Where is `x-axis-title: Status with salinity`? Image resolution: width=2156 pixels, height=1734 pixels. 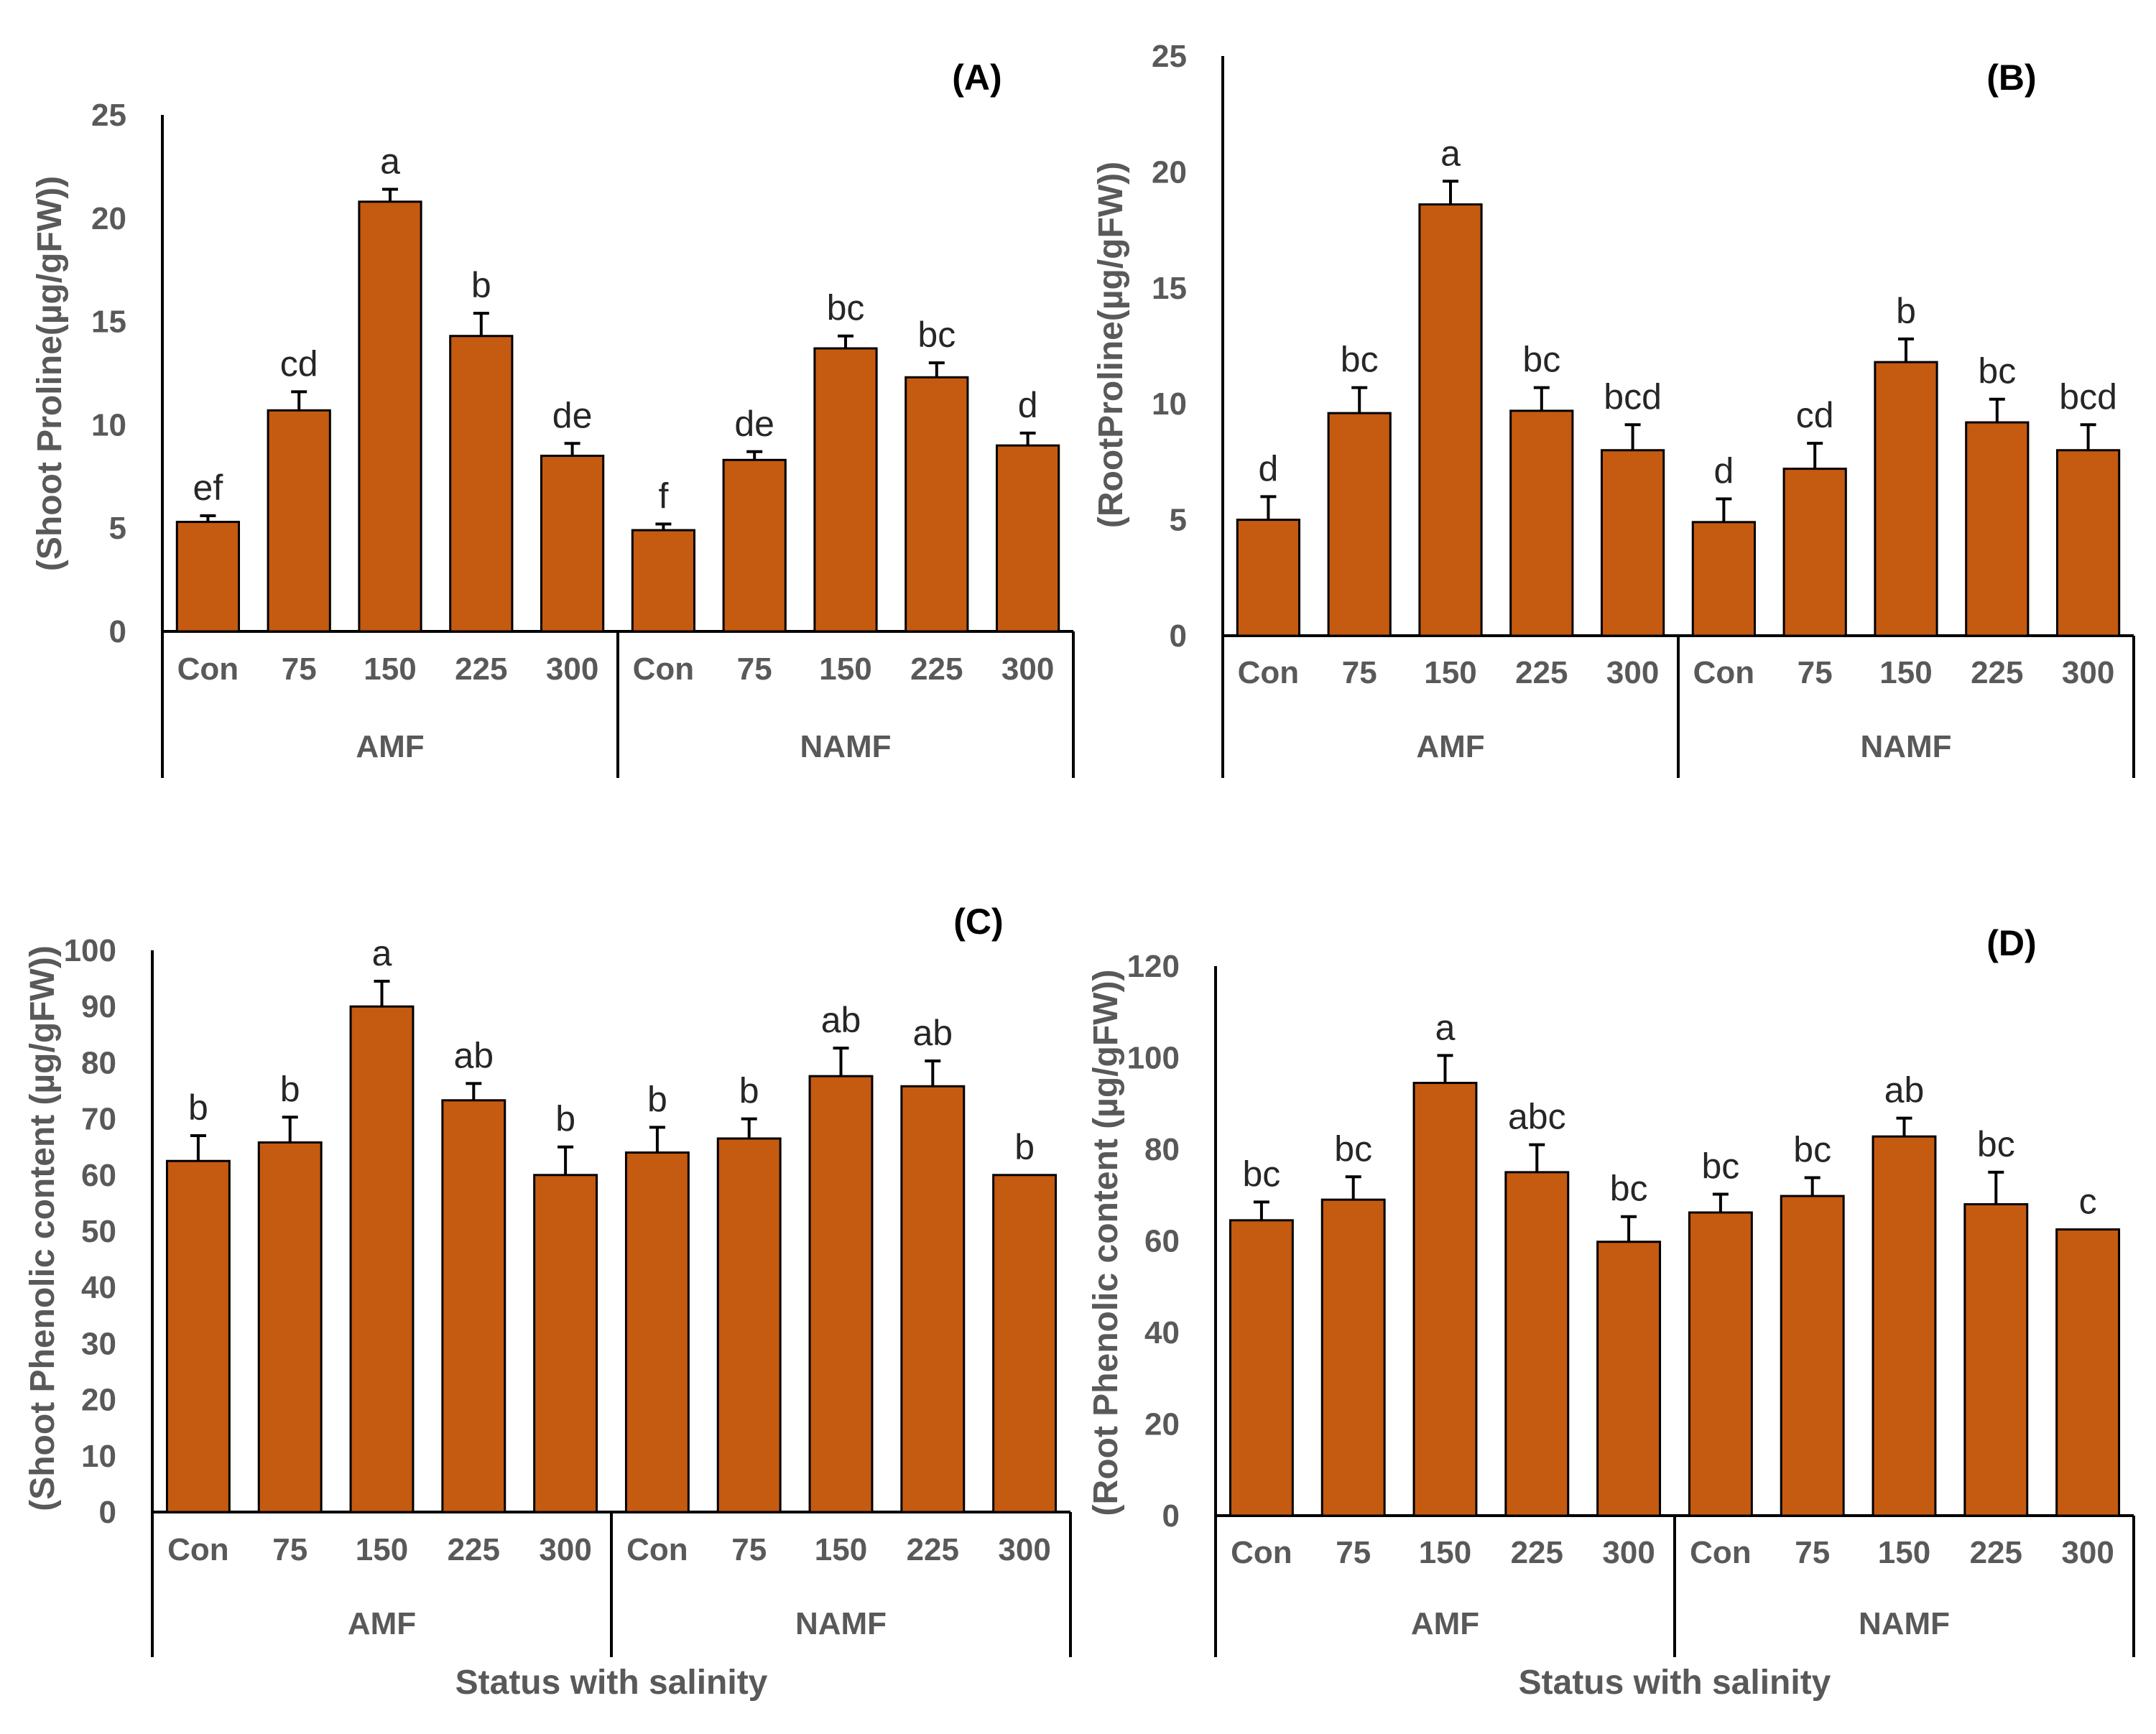
x-axis-title: Status with salinity is located at coordinates (1675, 1683).